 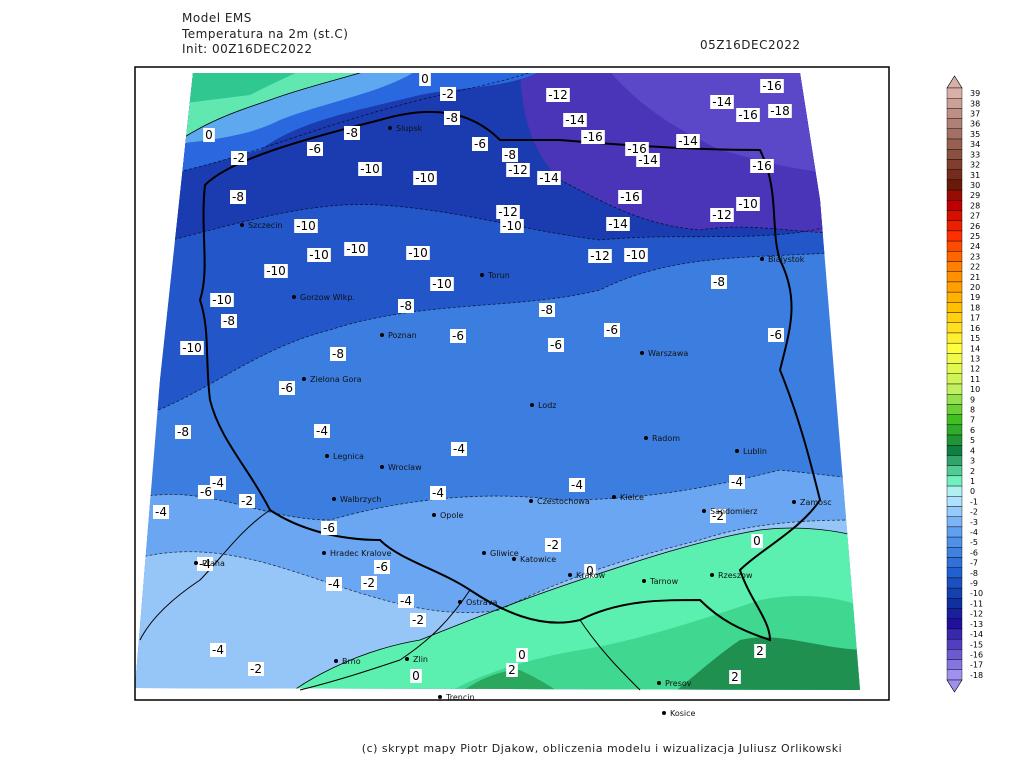 I want to click on city-name: Warszawa, so click(x=668, y=353).